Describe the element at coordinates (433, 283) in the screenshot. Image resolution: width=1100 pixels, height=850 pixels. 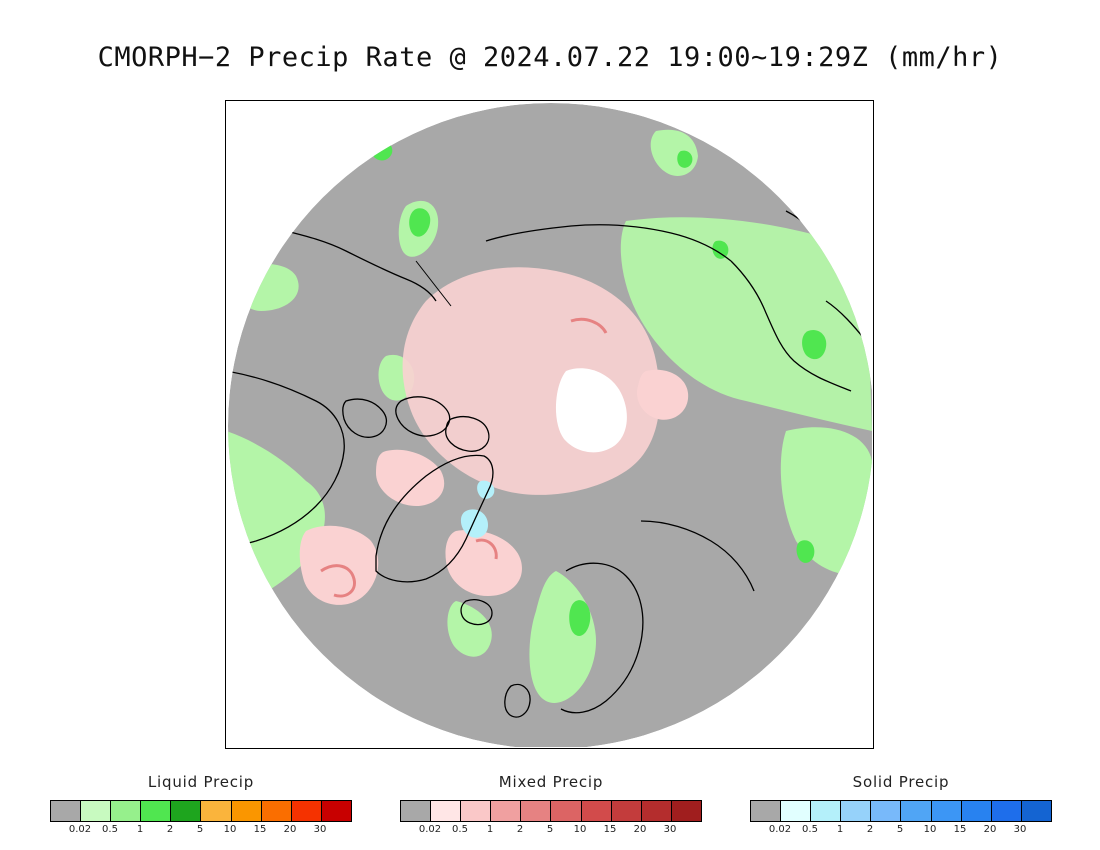
I see `date-line` at that location.